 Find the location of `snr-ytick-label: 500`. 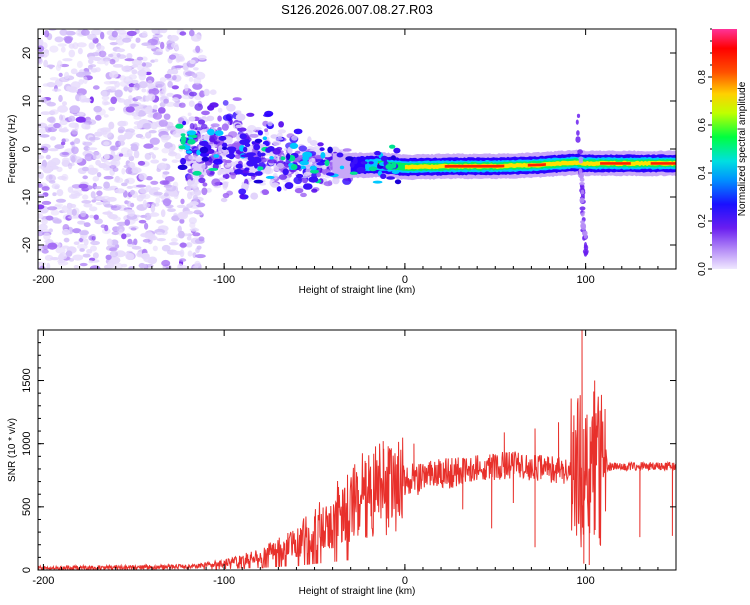

snr-ytick-label: 500 is located at coordinates (27, 507).